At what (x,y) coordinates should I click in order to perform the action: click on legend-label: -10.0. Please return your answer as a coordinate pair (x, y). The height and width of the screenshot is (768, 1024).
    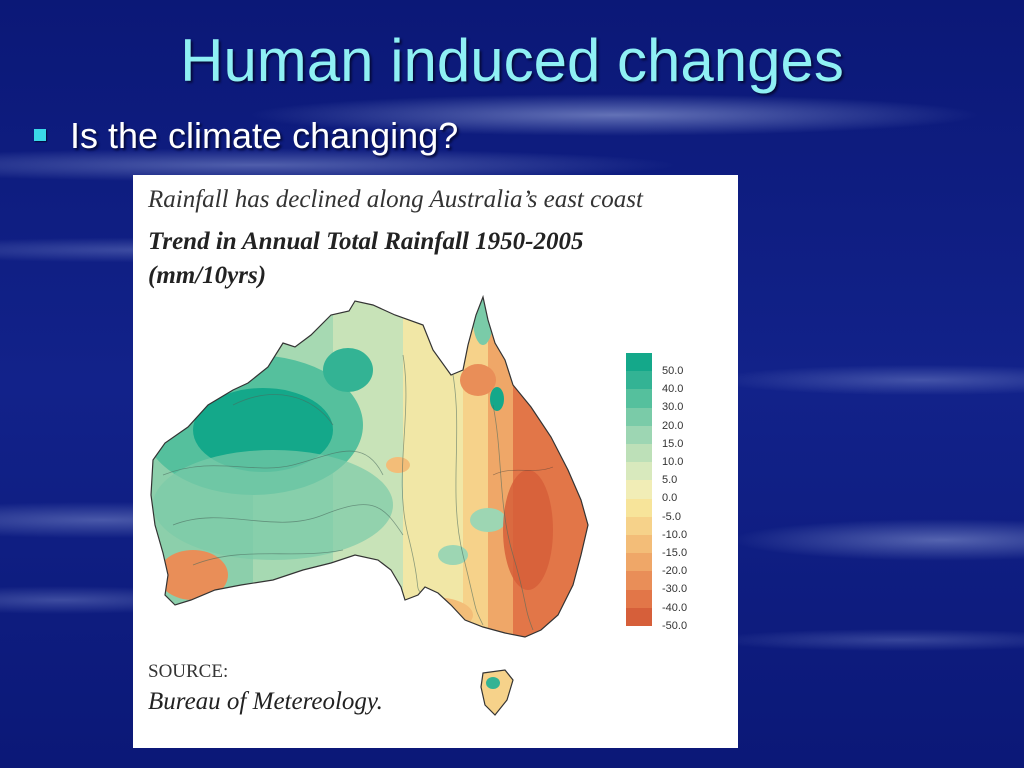
    Looking at the image, I should click on (675, 534).